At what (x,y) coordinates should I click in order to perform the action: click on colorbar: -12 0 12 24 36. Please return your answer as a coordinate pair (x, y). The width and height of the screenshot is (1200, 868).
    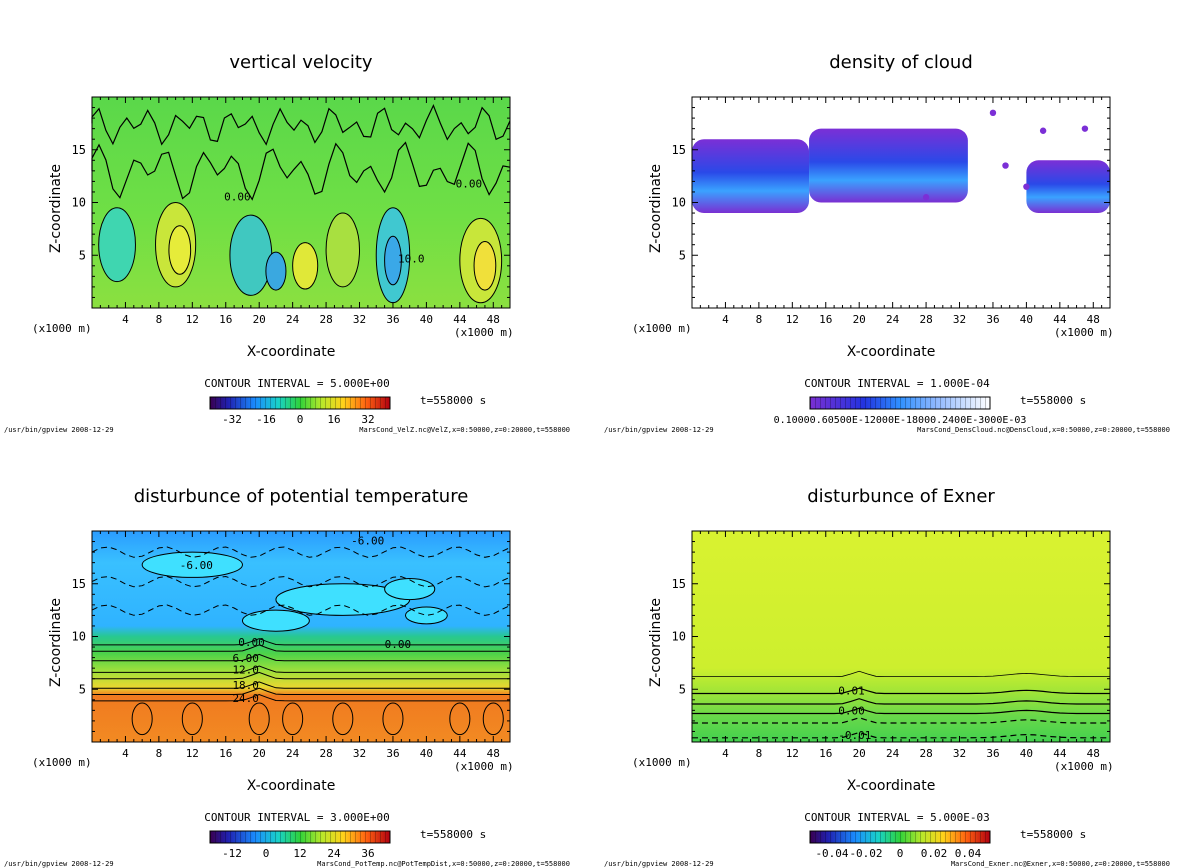
    Looking at the image, I should click on (300, 845).